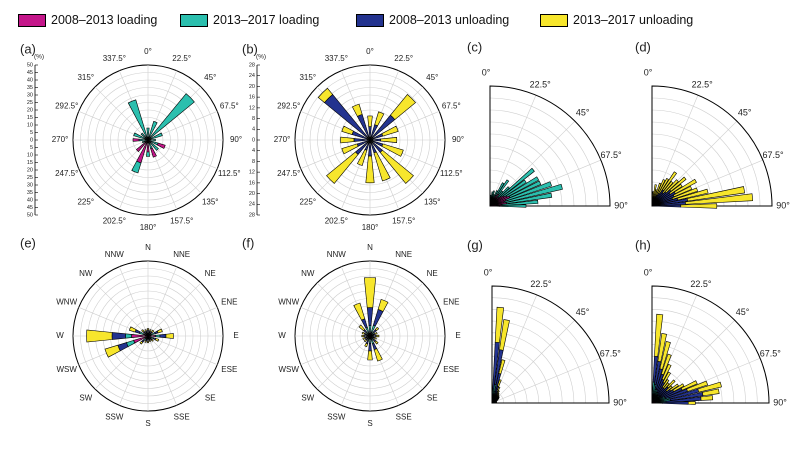  I want to click on scale-tick-label: 15, so click(30, 118).